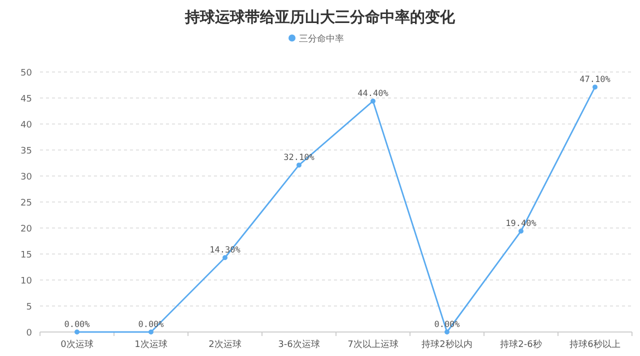  Describe the element at coordinates (29, 333) in the screenshot. I see `y-tick-label: 0` at that location.